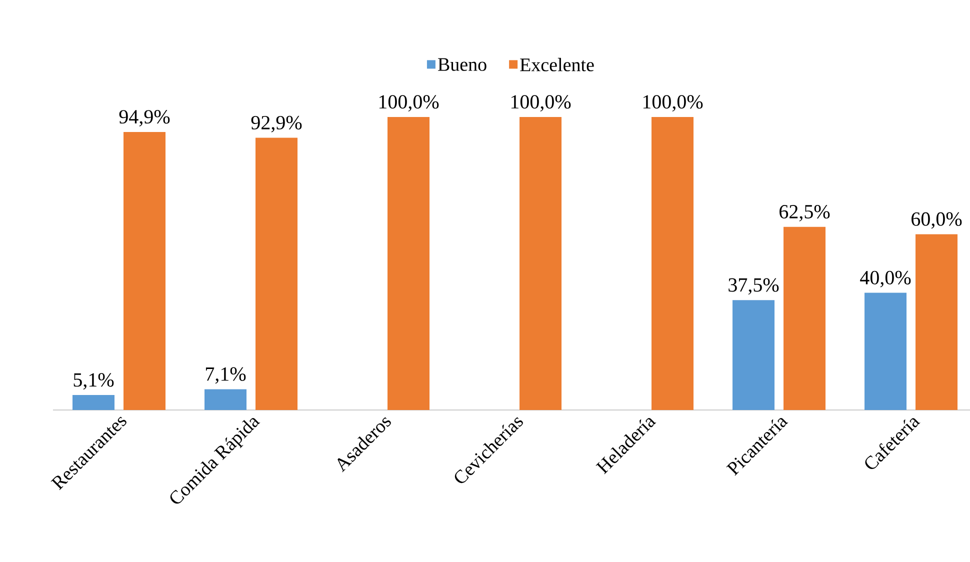  I want to click on data-label: 92,9%, so click(276, 124).